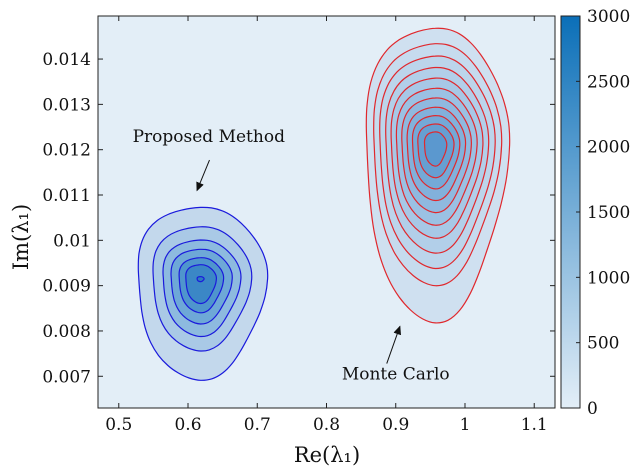  I want to click on x-axis-title: Re(λ₁), so click(327, 455).